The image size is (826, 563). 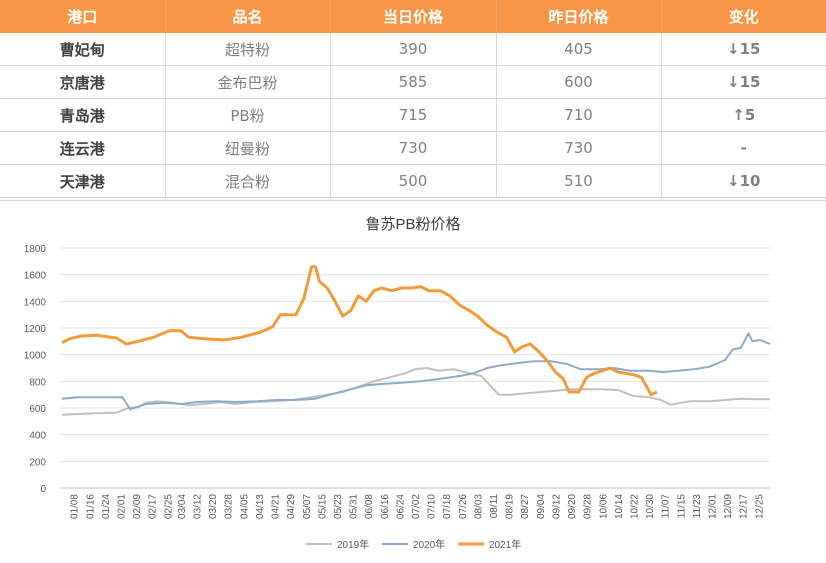 I want to click on table-row: 曹妃甸 超特粉 390 405 ↓15, so click(x=413, y=49).